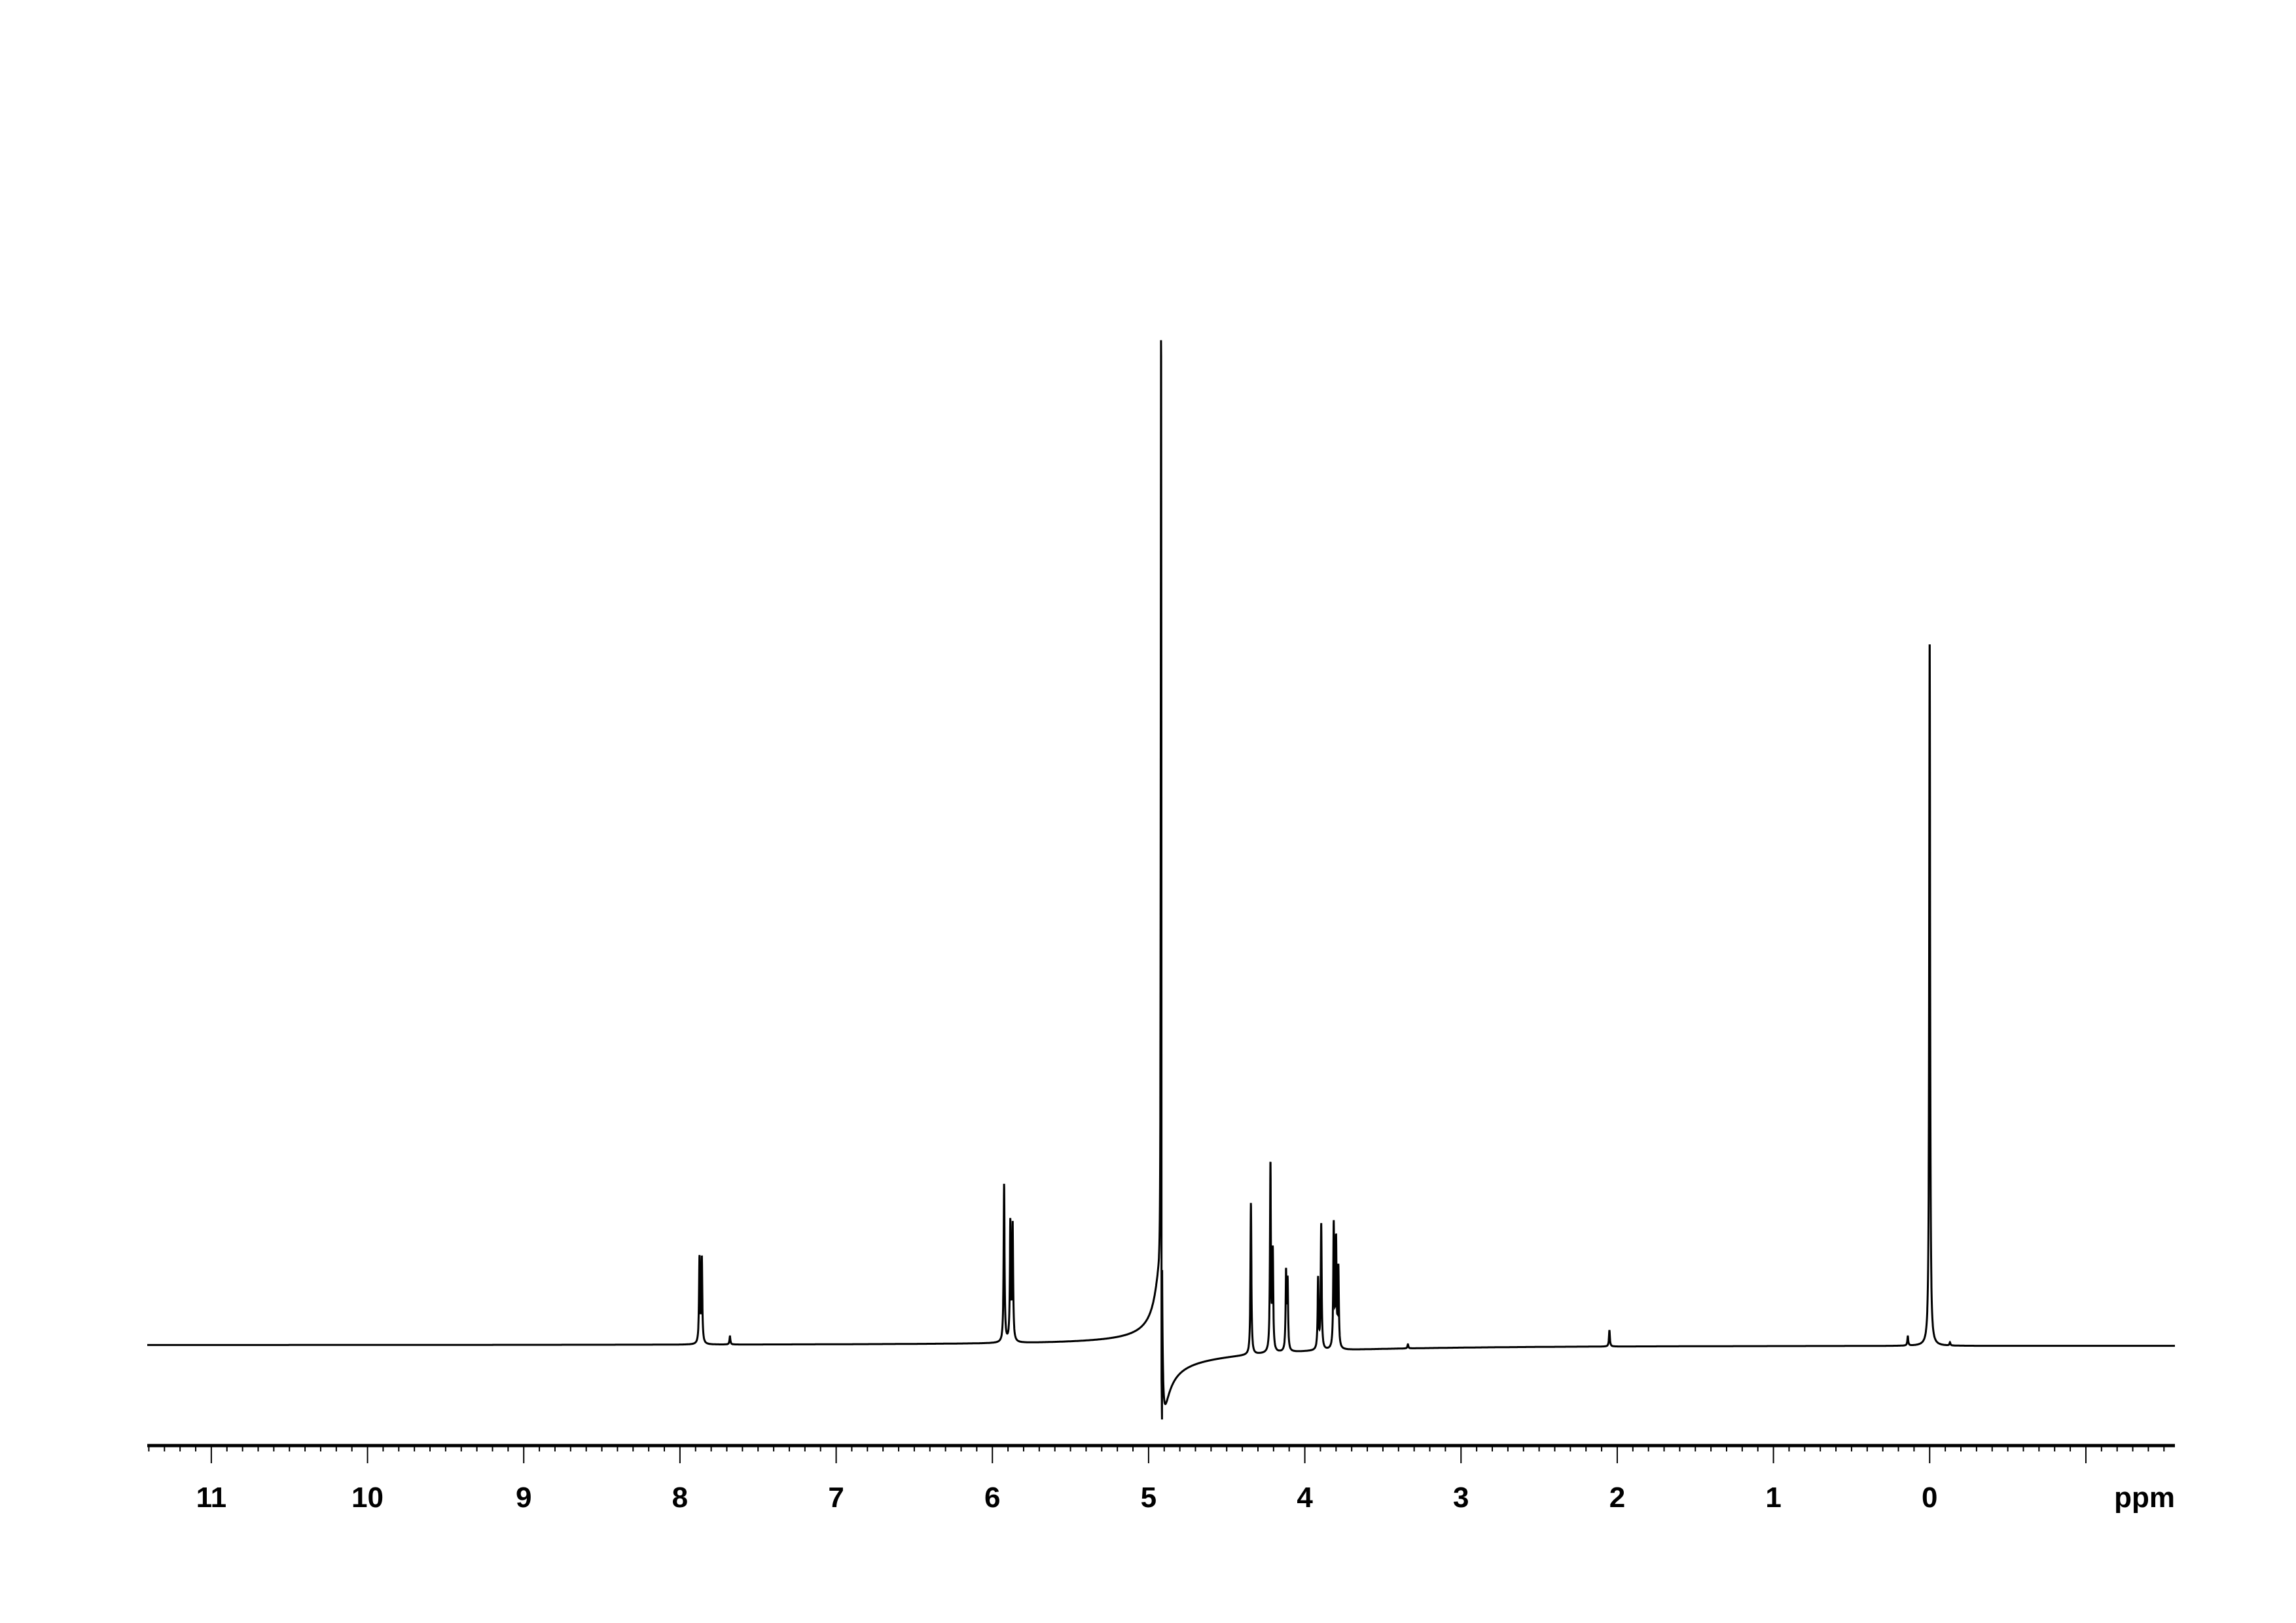 The image size is (2296, 1623). I want to click on x-axis-unit-label: ppm, so click(2144, 1498).